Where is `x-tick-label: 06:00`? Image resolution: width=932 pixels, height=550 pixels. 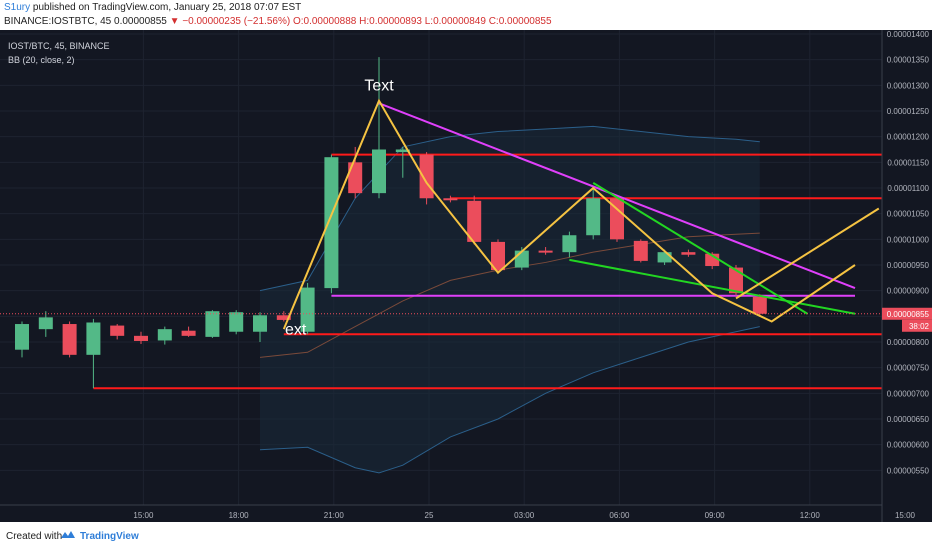 x-tick-label: 06:00 is located at coordinates (619, 515).